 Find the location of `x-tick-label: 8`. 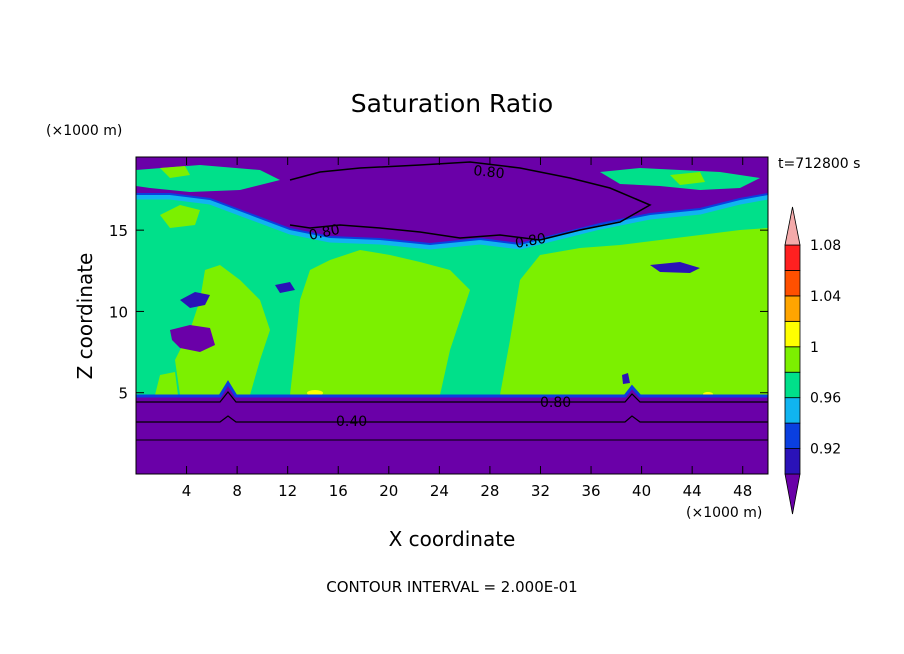

x-tick-label: 8 is located at coordinates (237, 491).